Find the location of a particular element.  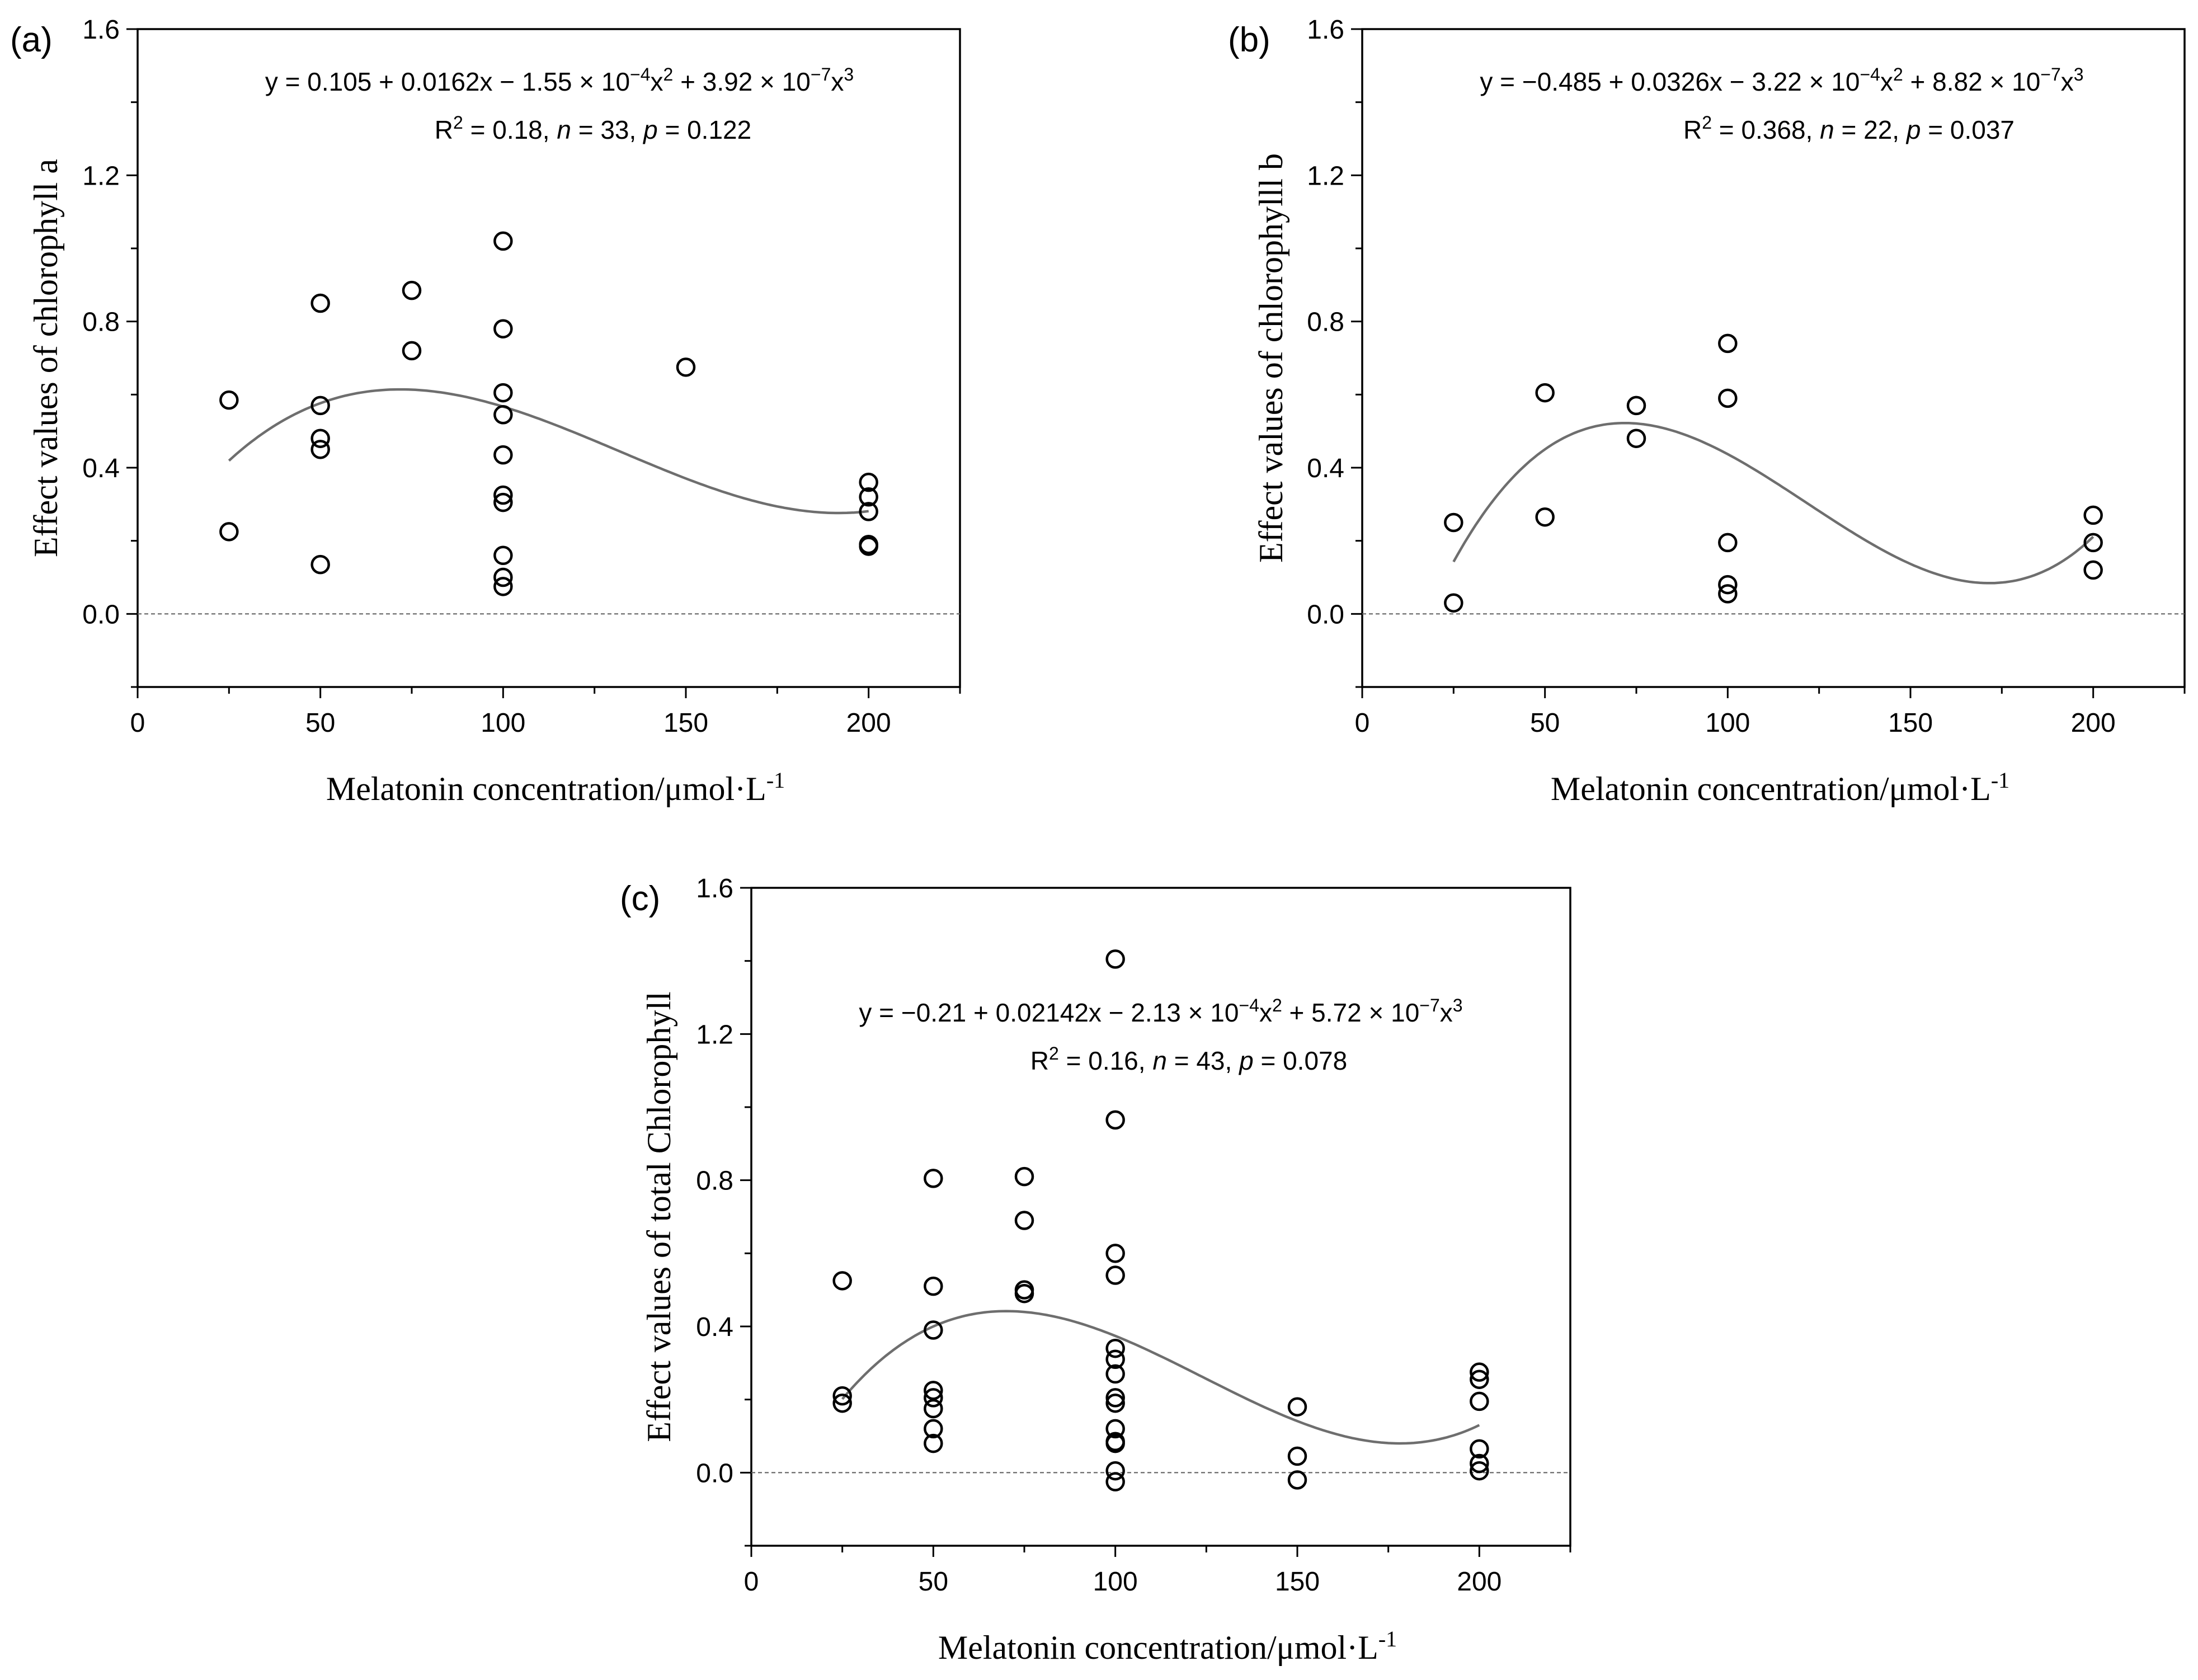

panel-label: (a) is located at coordinates (31, 40).